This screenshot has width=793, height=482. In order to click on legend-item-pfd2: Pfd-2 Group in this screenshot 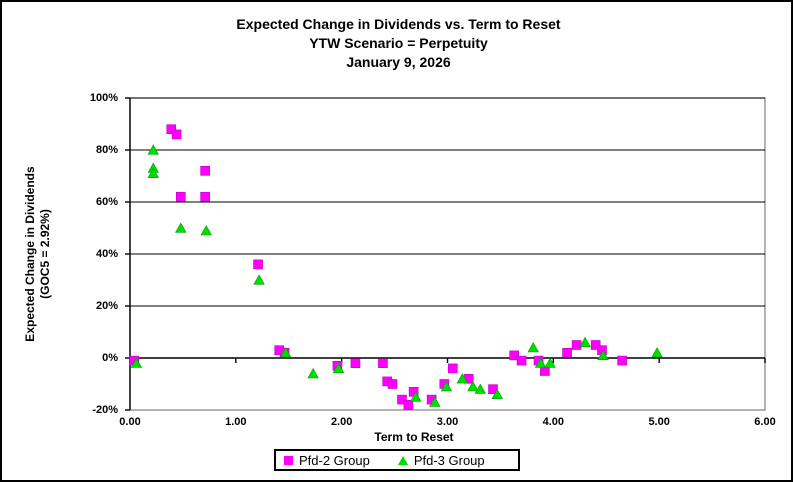, I will do `click(327, 460)`.